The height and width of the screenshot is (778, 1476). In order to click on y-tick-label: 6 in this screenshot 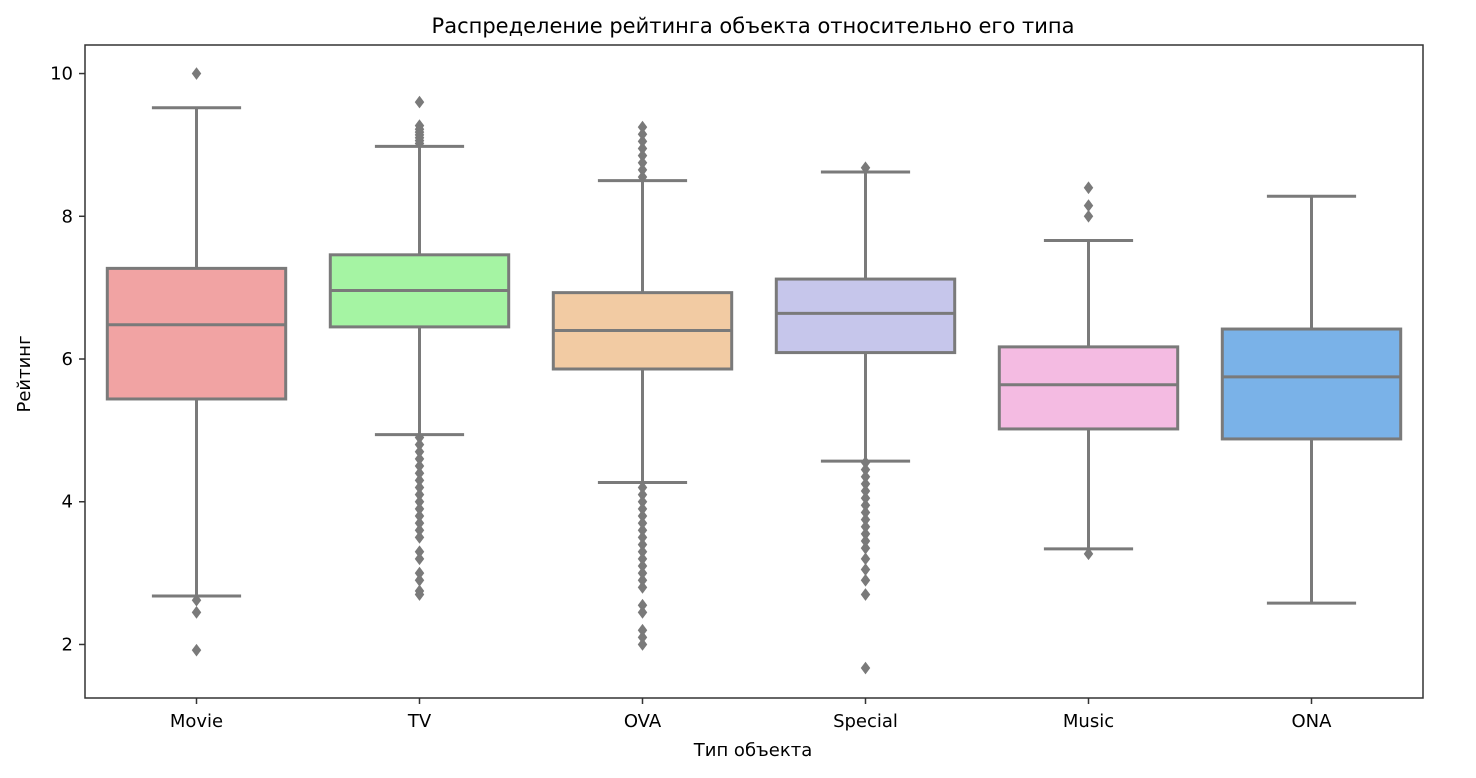, I will do `click(67, 359)`.